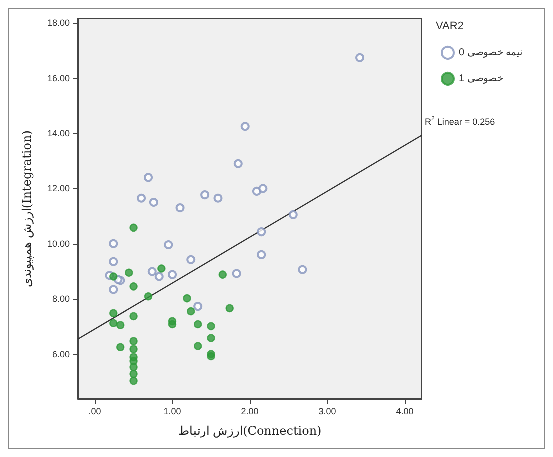 This screenshot has height=457, width=553. What do you see at coordinates (61, 354) in the screenshot?
I see `y-tick-label: 6.00` at bounding box center [61, 354].